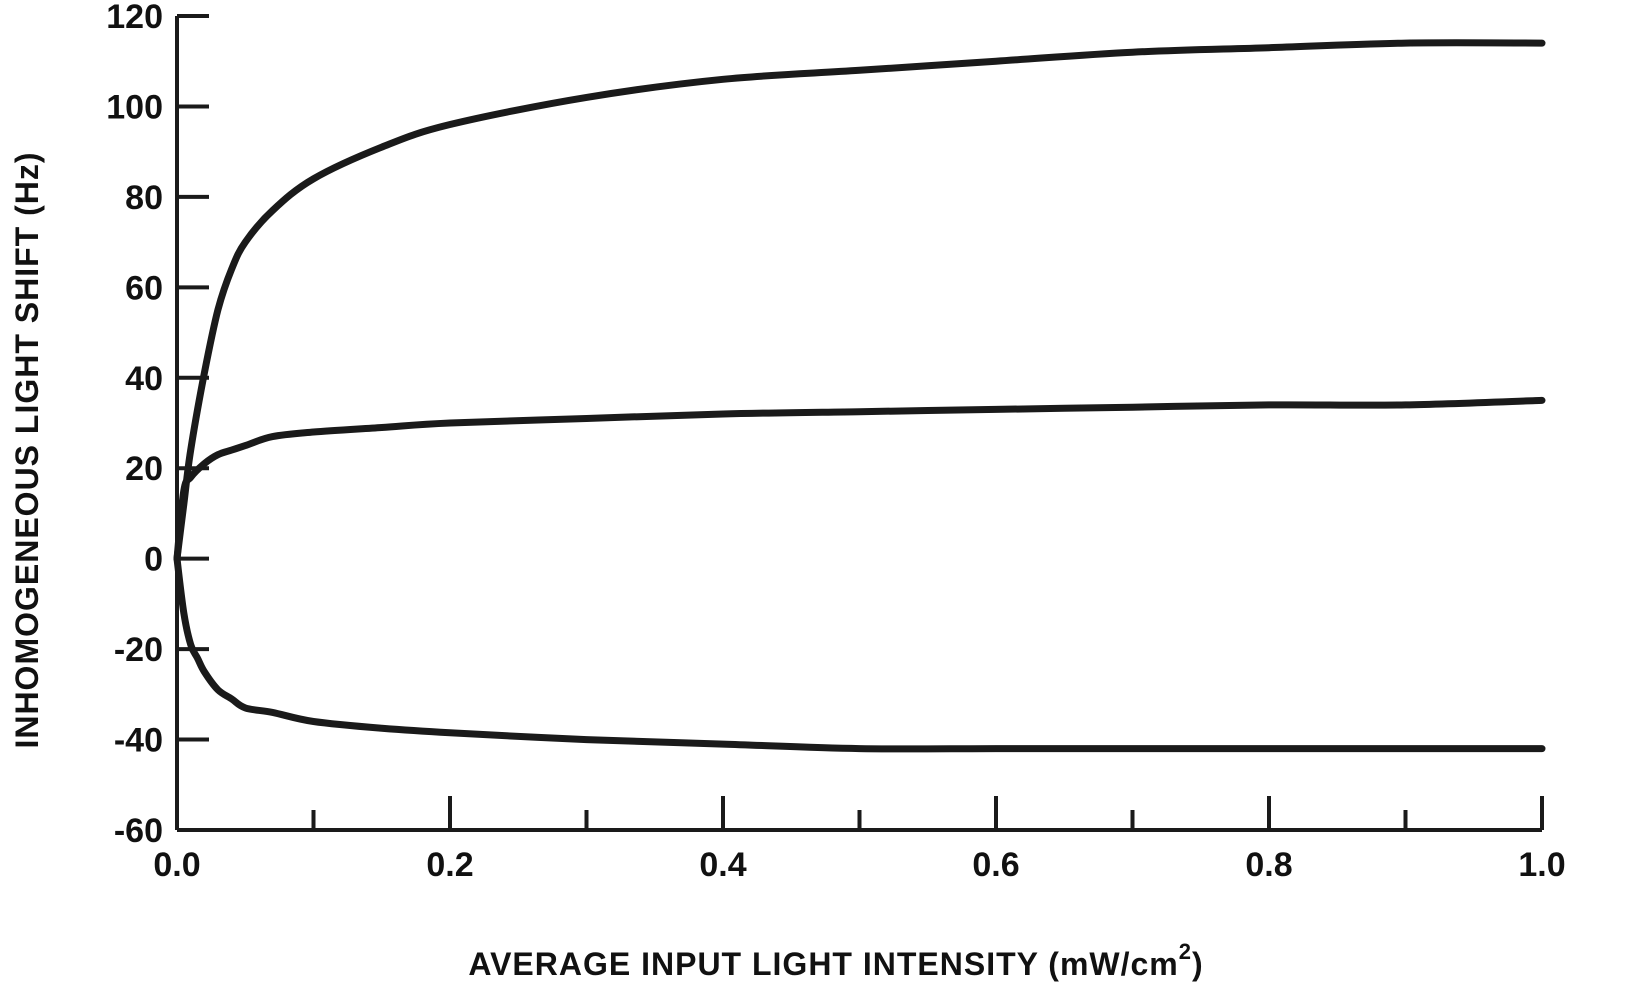 Image resolution: width=1629 pixels, height=988 pixels. I want to click on y-tick-label: 120, so click(134, 18).